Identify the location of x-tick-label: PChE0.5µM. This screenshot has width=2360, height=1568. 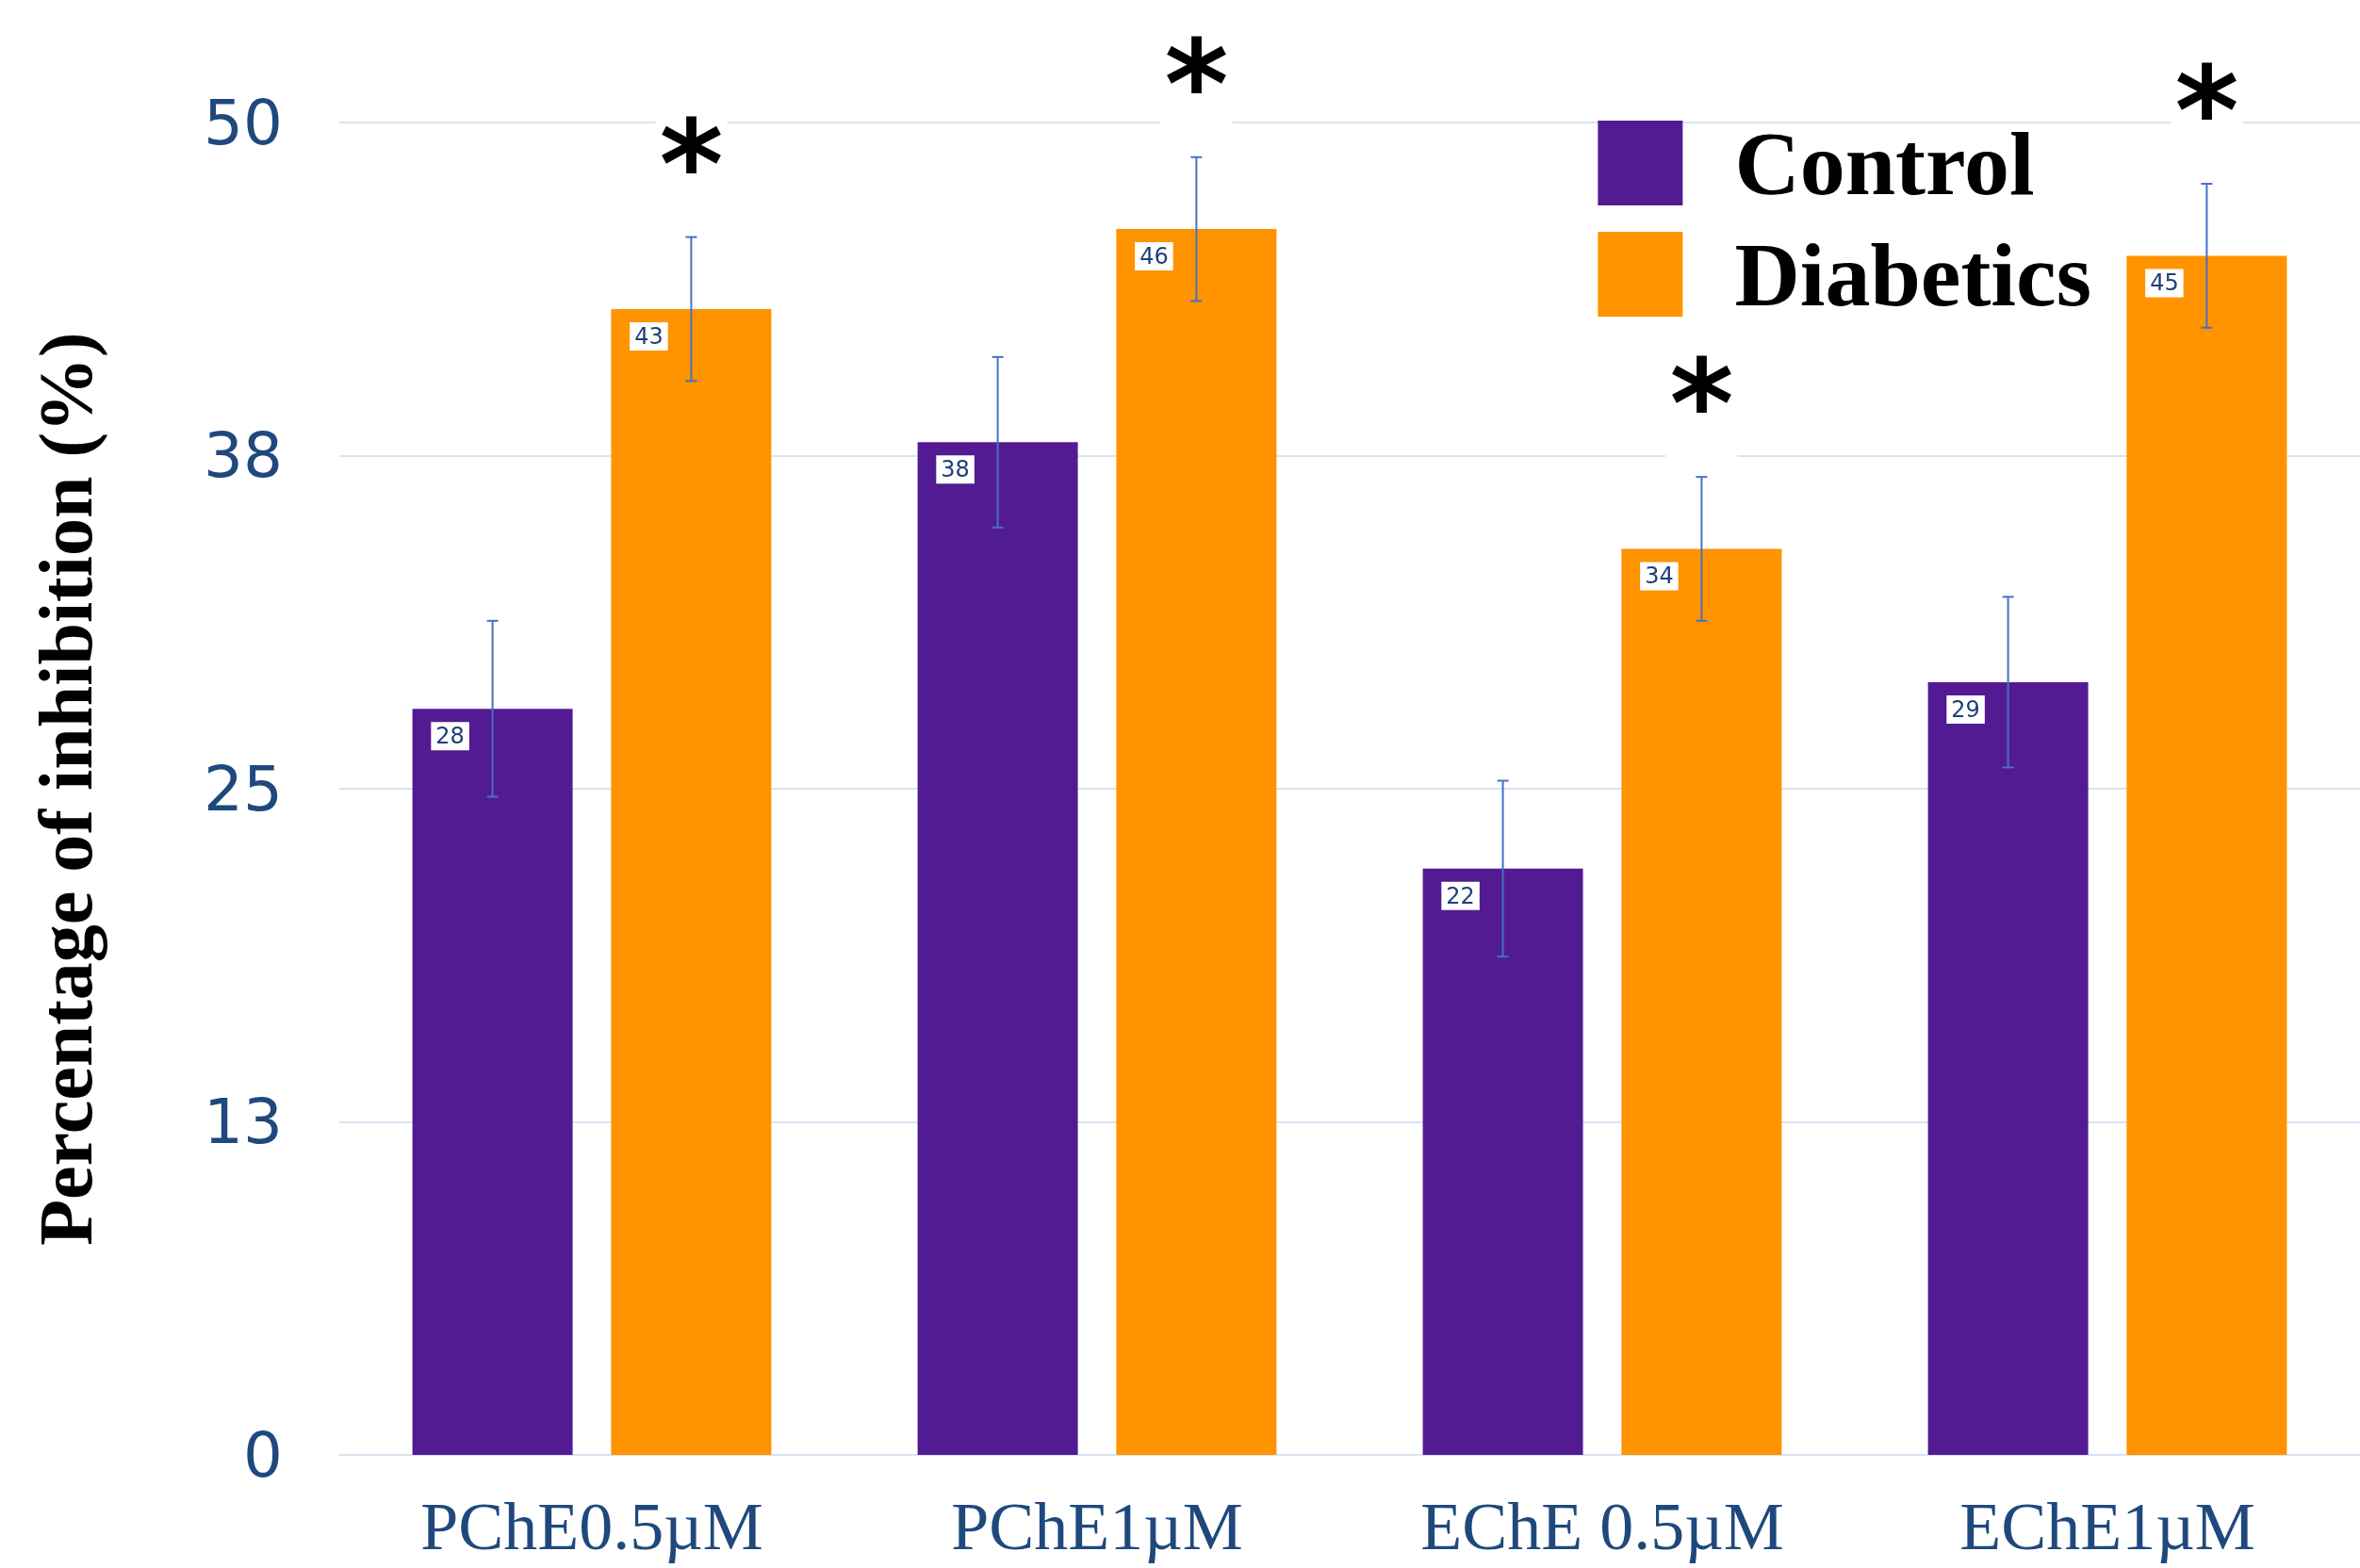
(591, 1526).